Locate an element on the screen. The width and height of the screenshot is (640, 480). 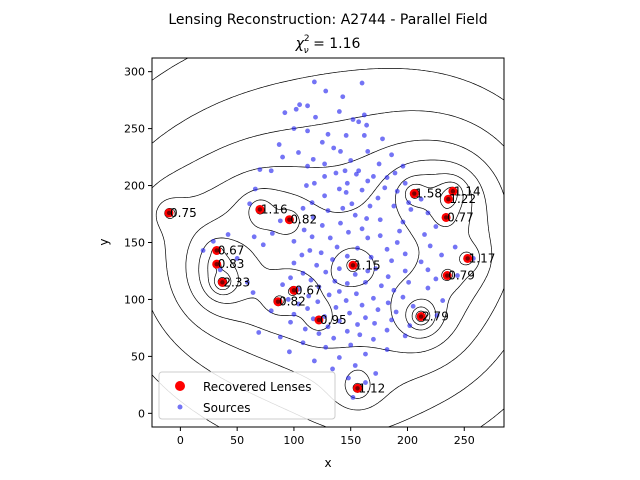
lens-label: 1.58 is located at coordinates (428, 194).